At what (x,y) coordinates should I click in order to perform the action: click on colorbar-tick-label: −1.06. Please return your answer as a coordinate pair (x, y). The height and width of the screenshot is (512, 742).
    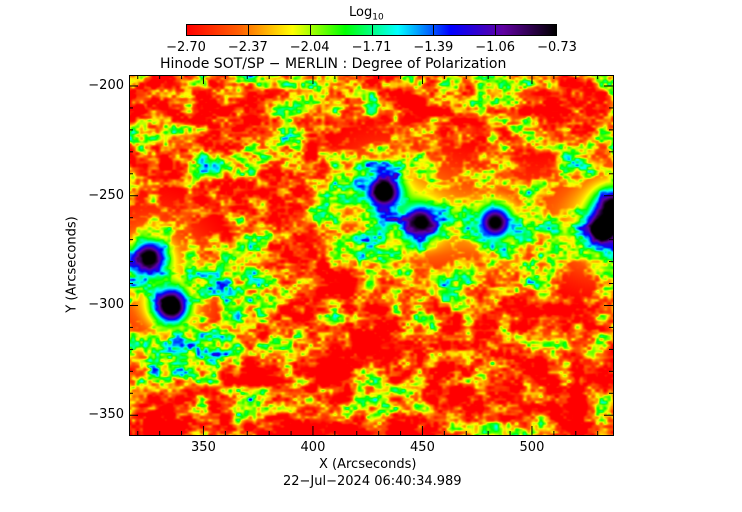
    Looking at the image, I should click on (495, 47).